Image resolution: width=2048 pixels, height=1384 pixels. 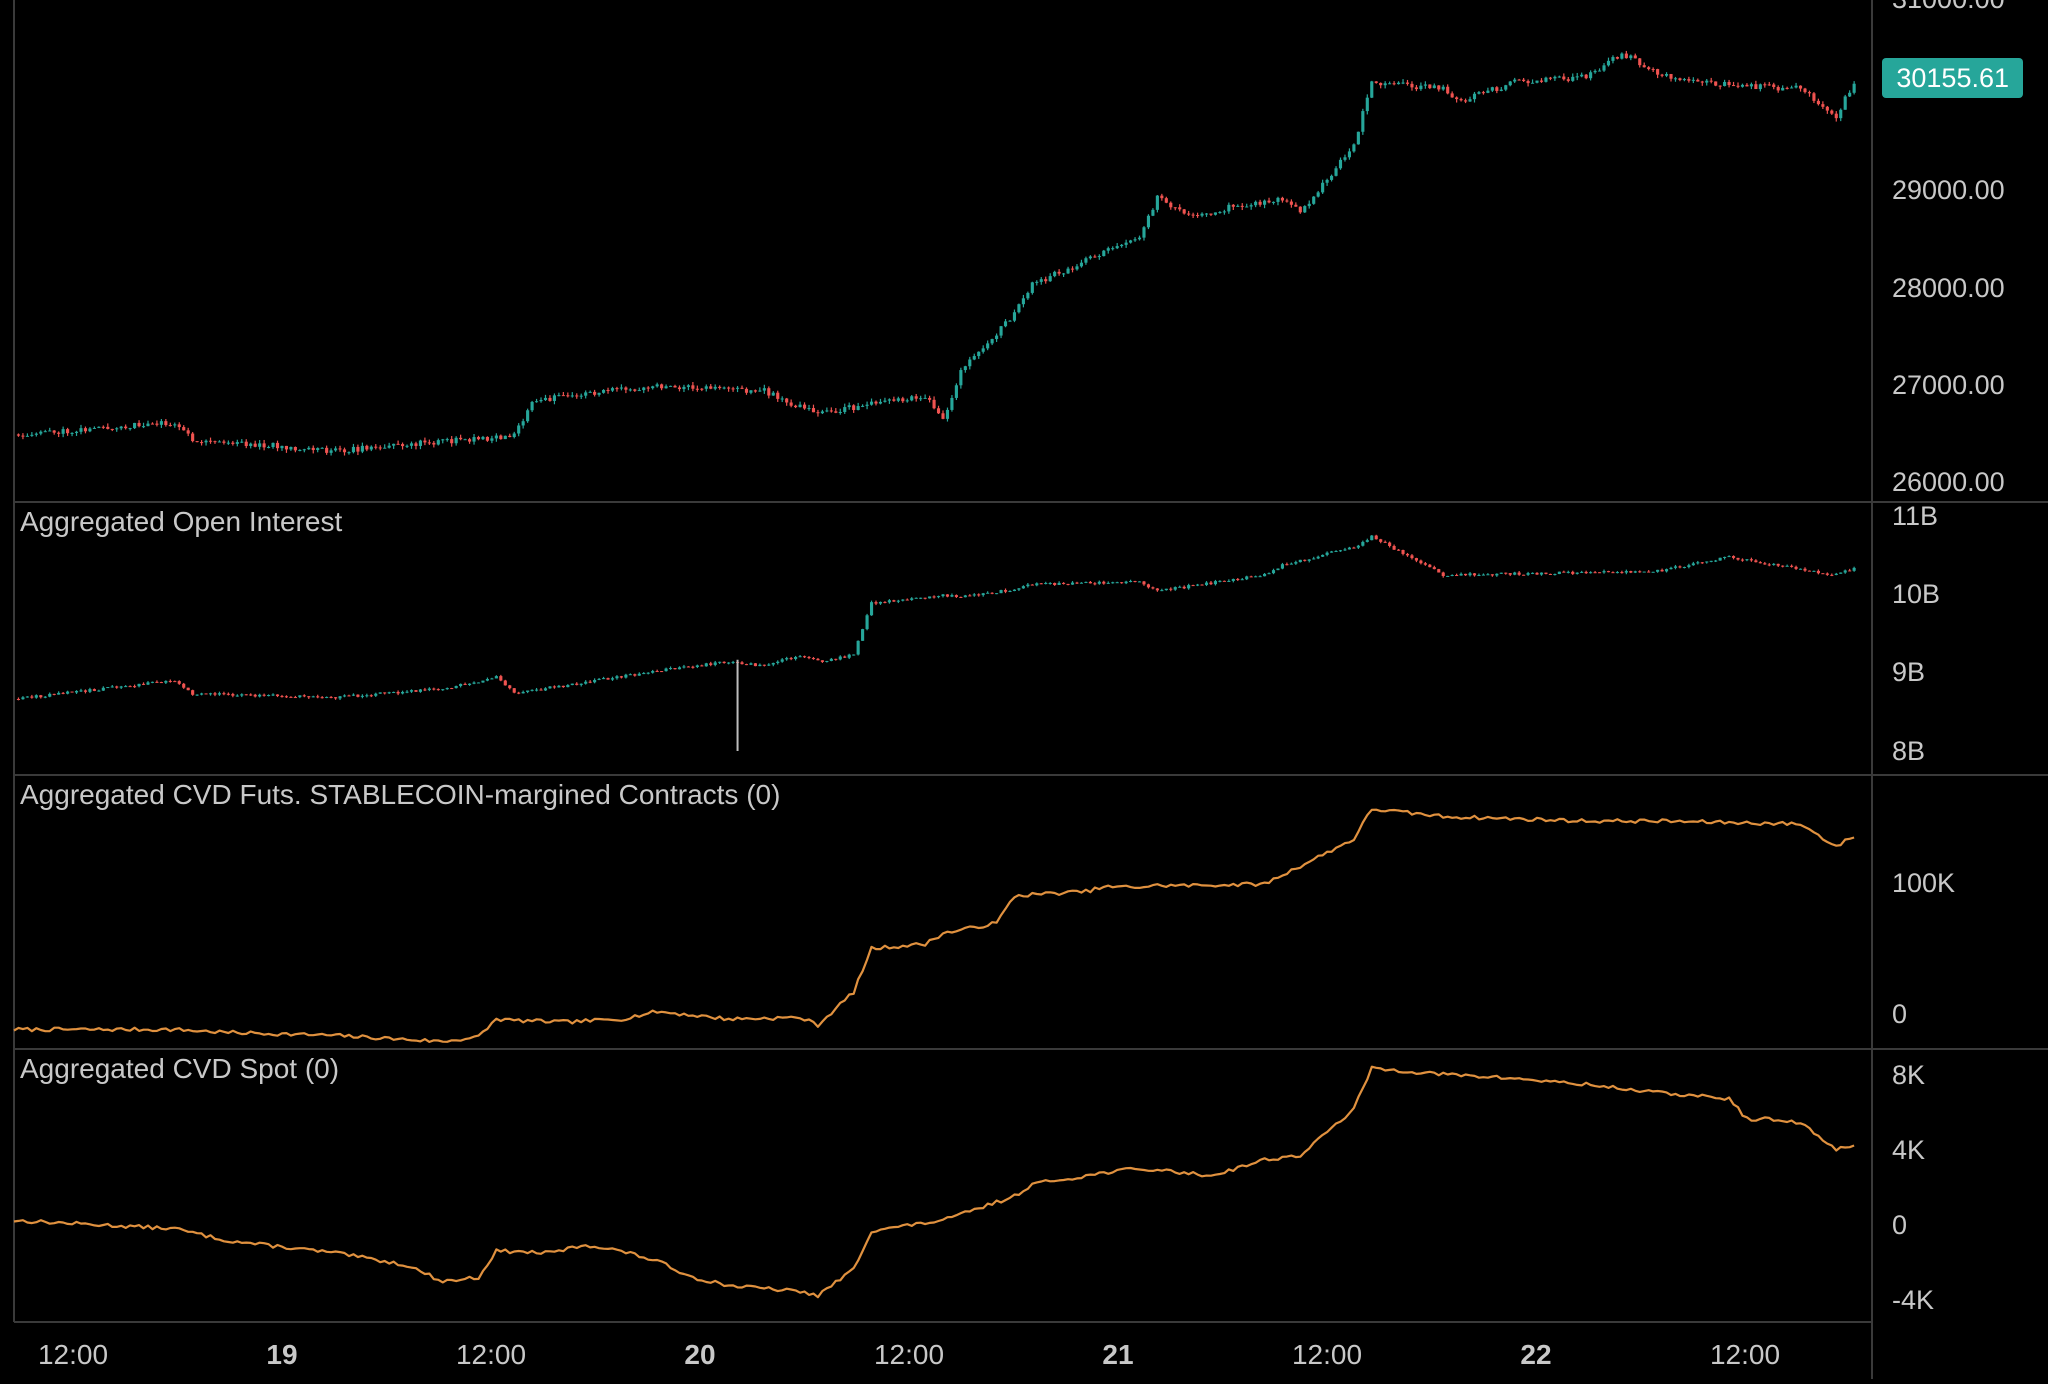 What do you see at coordinates (1908, 1075) in the screenshot?
I see `y-tick-label: 8K` at bounding box center [1908, 1075].